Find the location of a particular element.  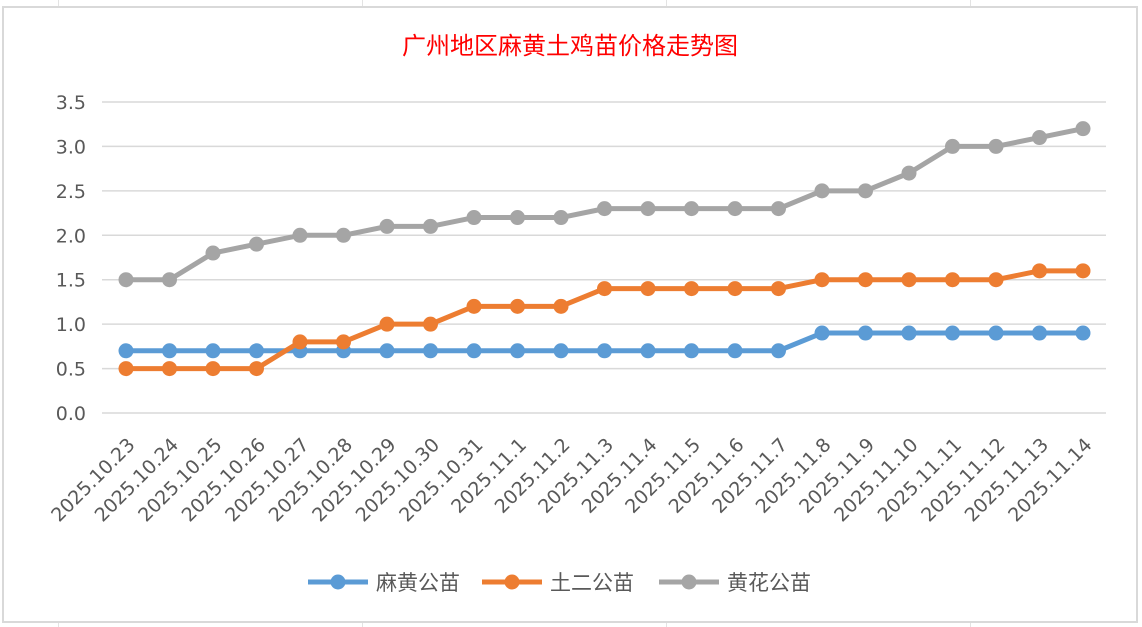

legend-label: 麻黄公苗 is located at coordinates (418, 583).